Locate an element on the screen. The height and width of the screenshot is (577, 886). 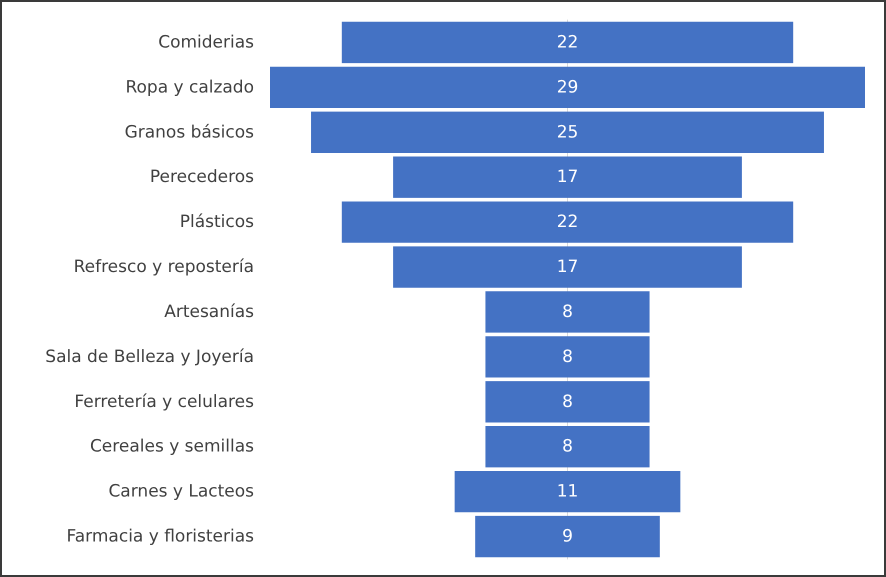
category-label: Ropa y calzado is located at coordinates (189, 87).